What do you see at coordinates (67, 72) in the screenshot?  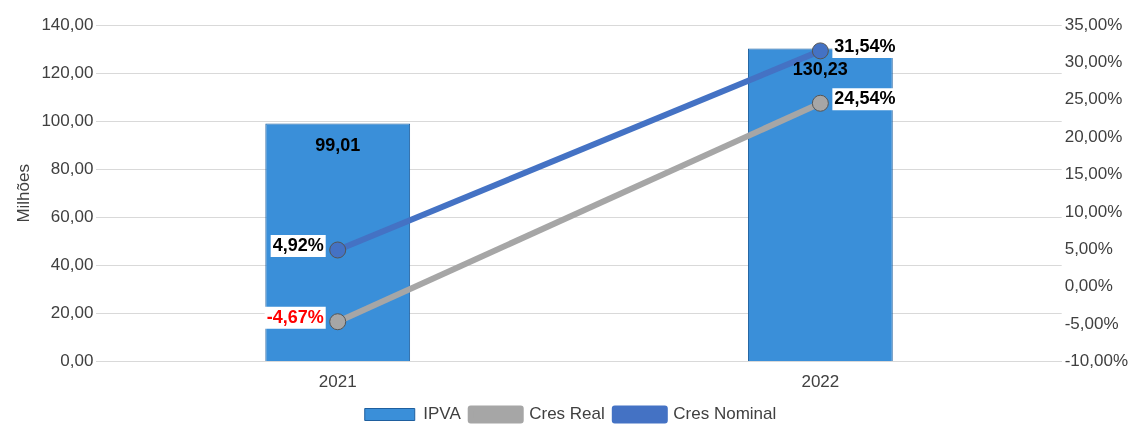 I see `y-tick-label: 120,00` at bounding box center [67, 72].